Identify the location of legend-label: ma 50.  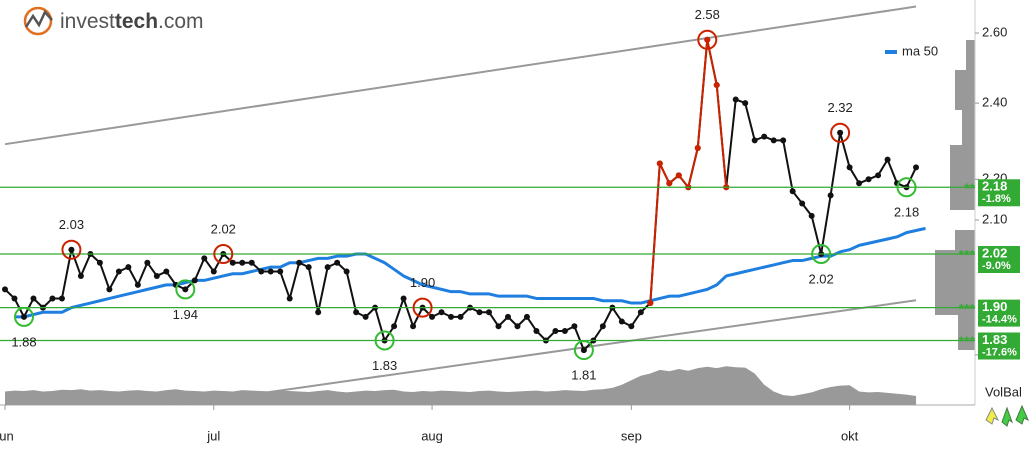
(920, 50).